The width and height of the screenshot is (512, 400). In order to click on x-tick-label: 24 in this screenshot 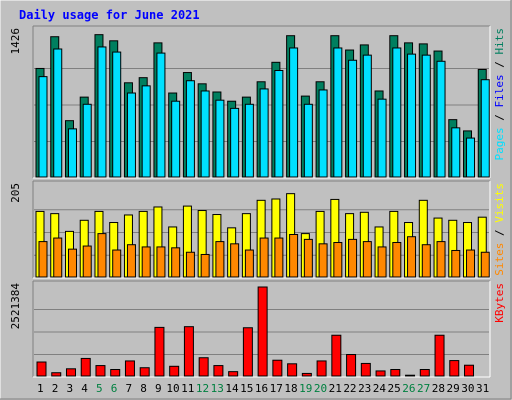, I will do `click(380, 388)`.